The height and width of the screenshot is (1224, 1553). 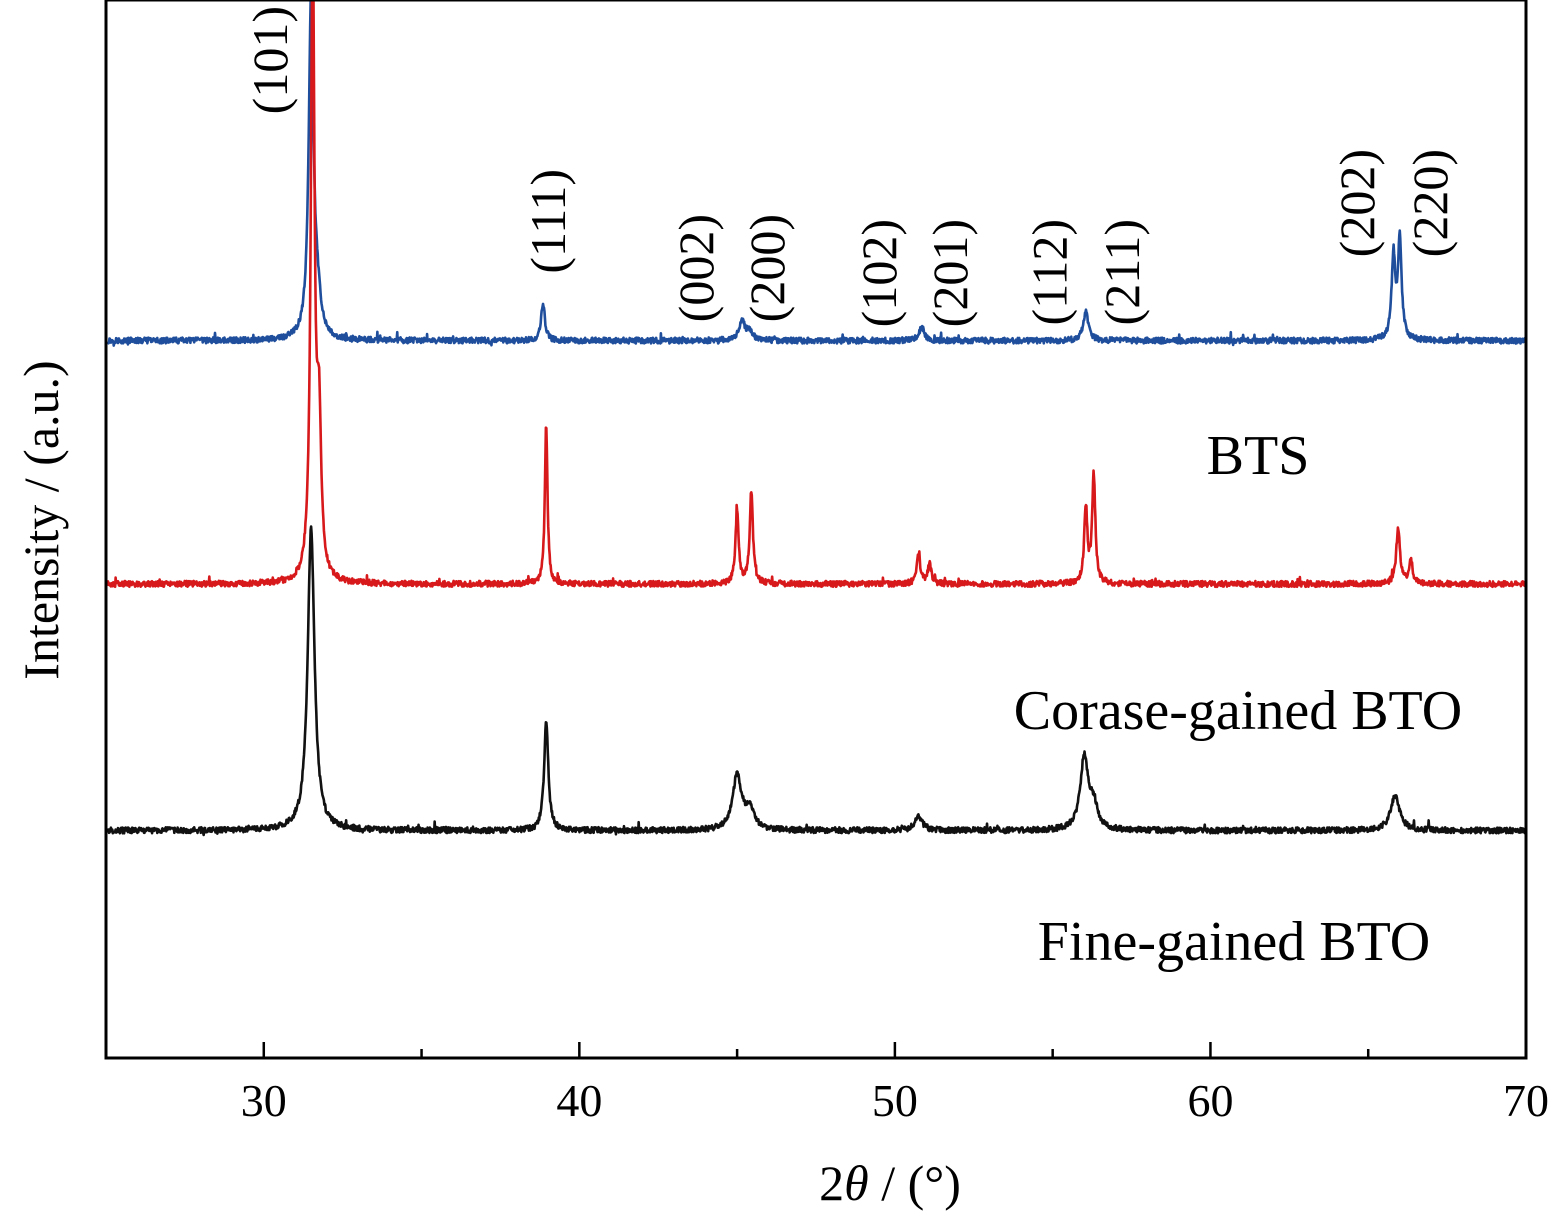 What do you see at coordinates (1050, 272) in the screenshot?
I see `peak-label-6: (112)` at bounding box center [1050, 272].